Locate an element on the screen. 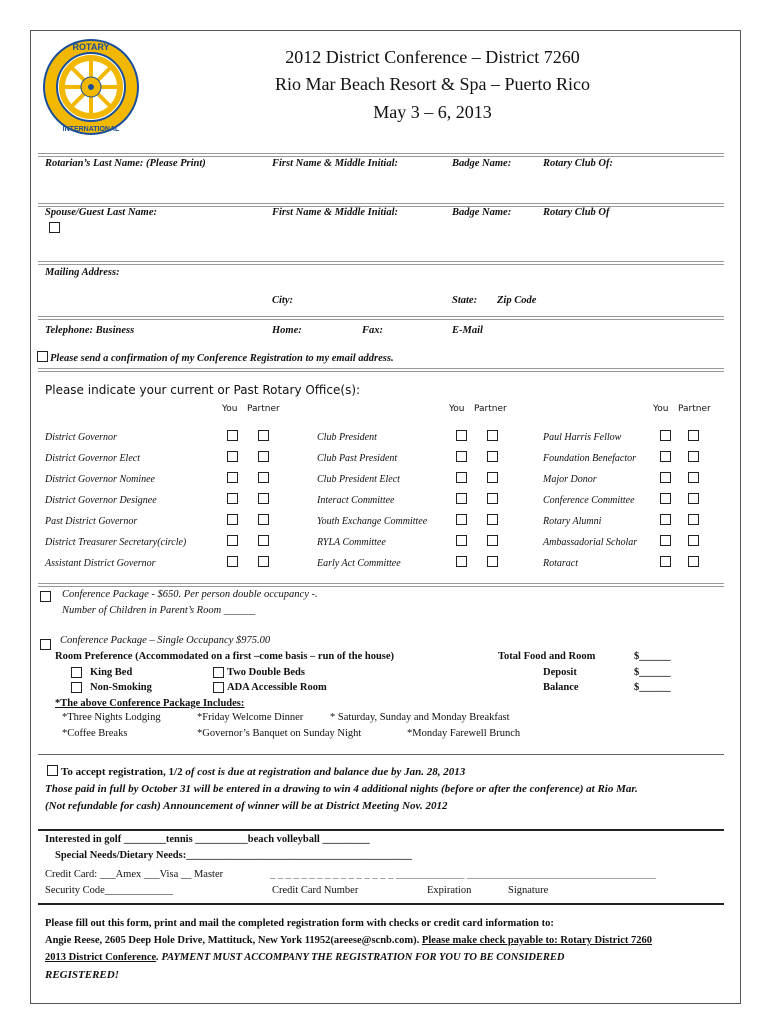 The image size is (770, 1024). credit-card-type-field: Credit Card: ___Amex ___Visa __ Master is located at coordinates (134, 874).